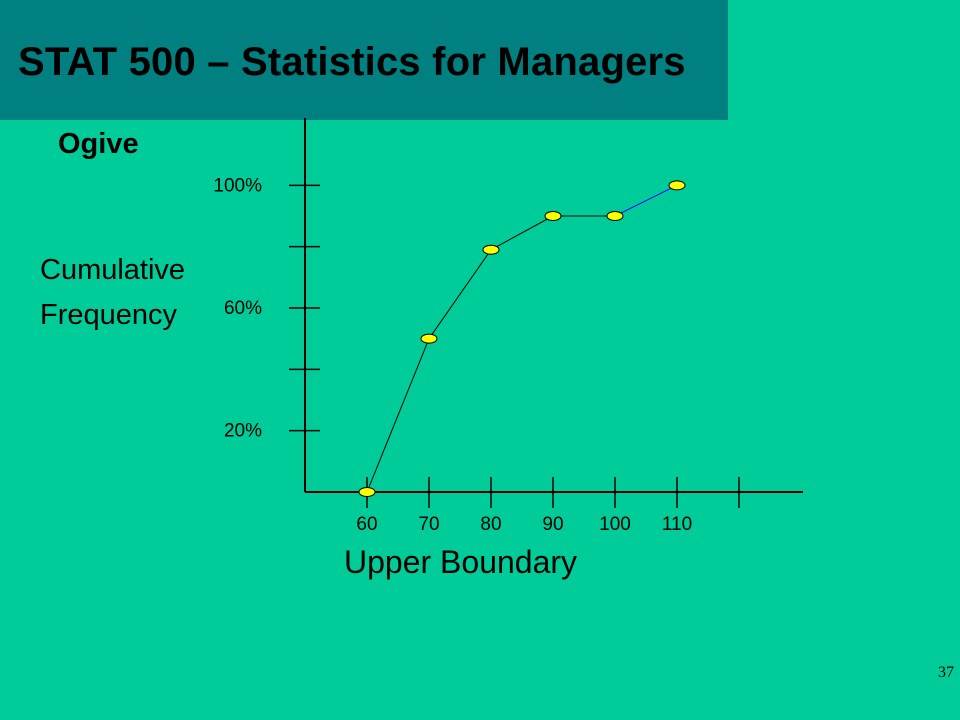 The image size is (960, 720). I want to click on x-tick-label-90: 90, so click(552, 524).